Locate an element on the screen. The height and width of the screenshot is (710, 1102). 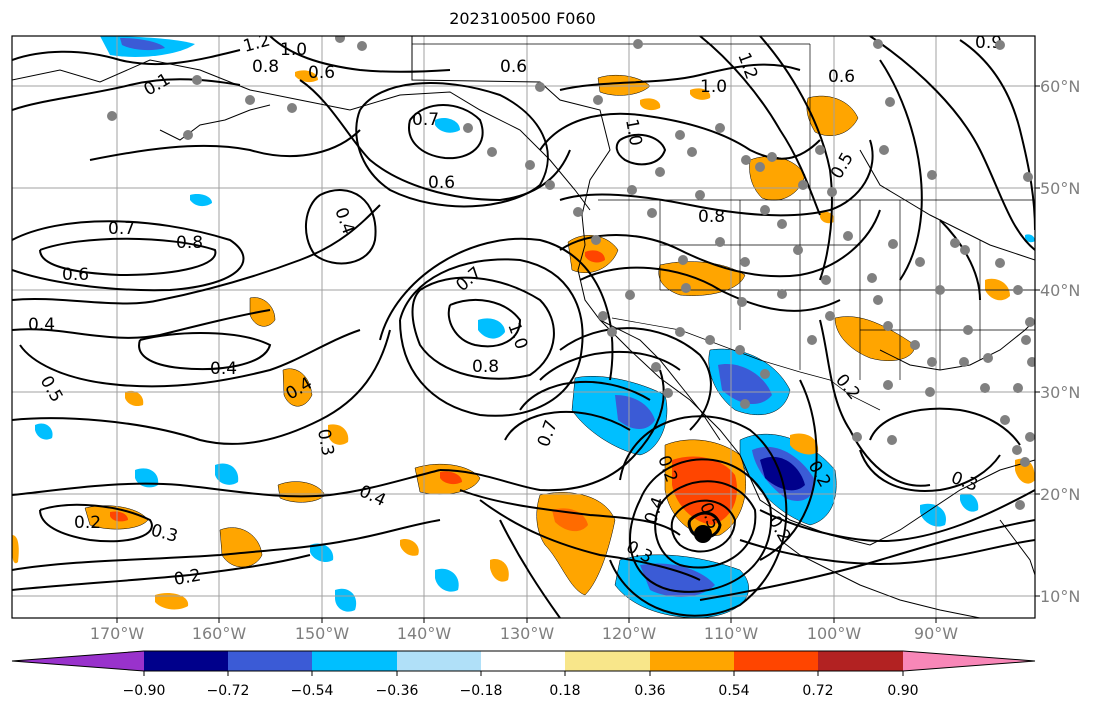
colorbar-tick-label: 0.54 is located at coordinates (734, 691).